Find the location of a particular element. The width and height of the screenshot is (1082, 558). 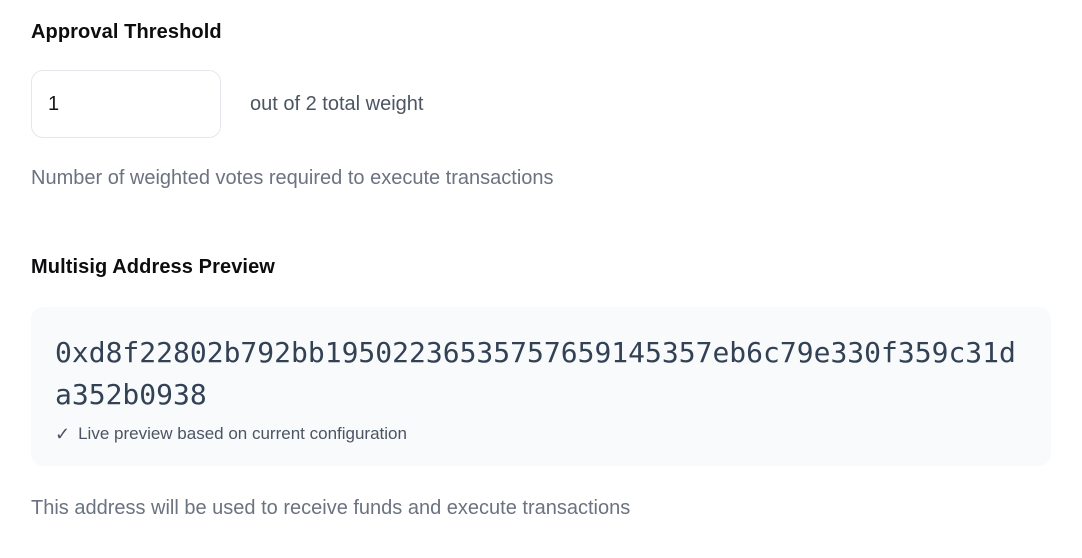

multisig-preview-label: Multisig Address Preview is located at coordinates (153, 267).